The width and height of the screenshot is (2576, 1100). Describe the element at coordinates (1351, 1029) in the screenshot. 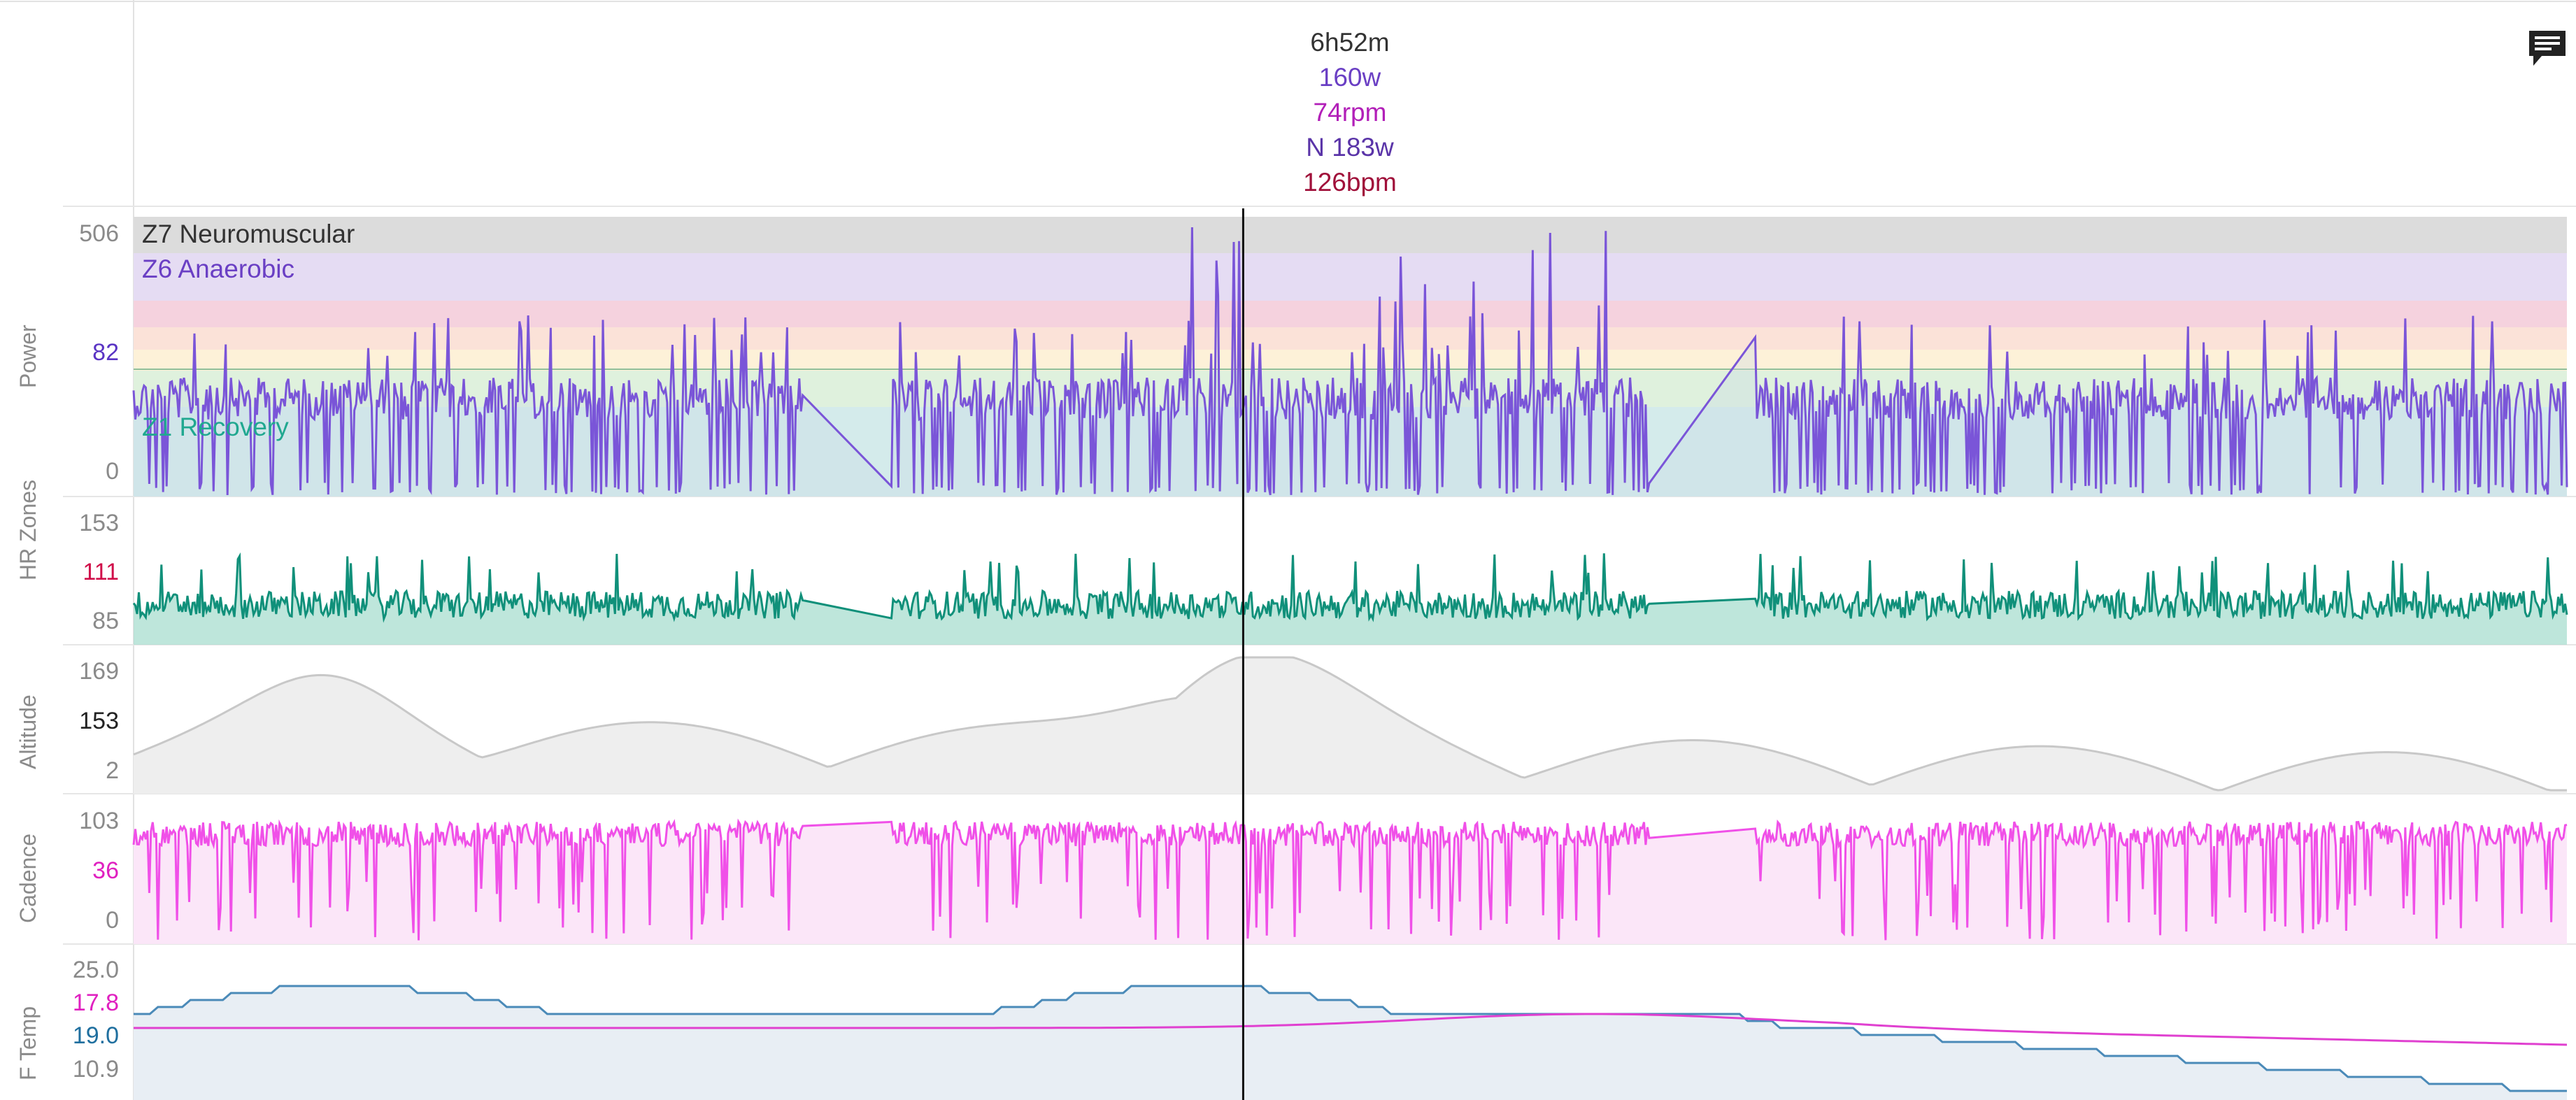

I see `ftemp-secondary-line` at that location.